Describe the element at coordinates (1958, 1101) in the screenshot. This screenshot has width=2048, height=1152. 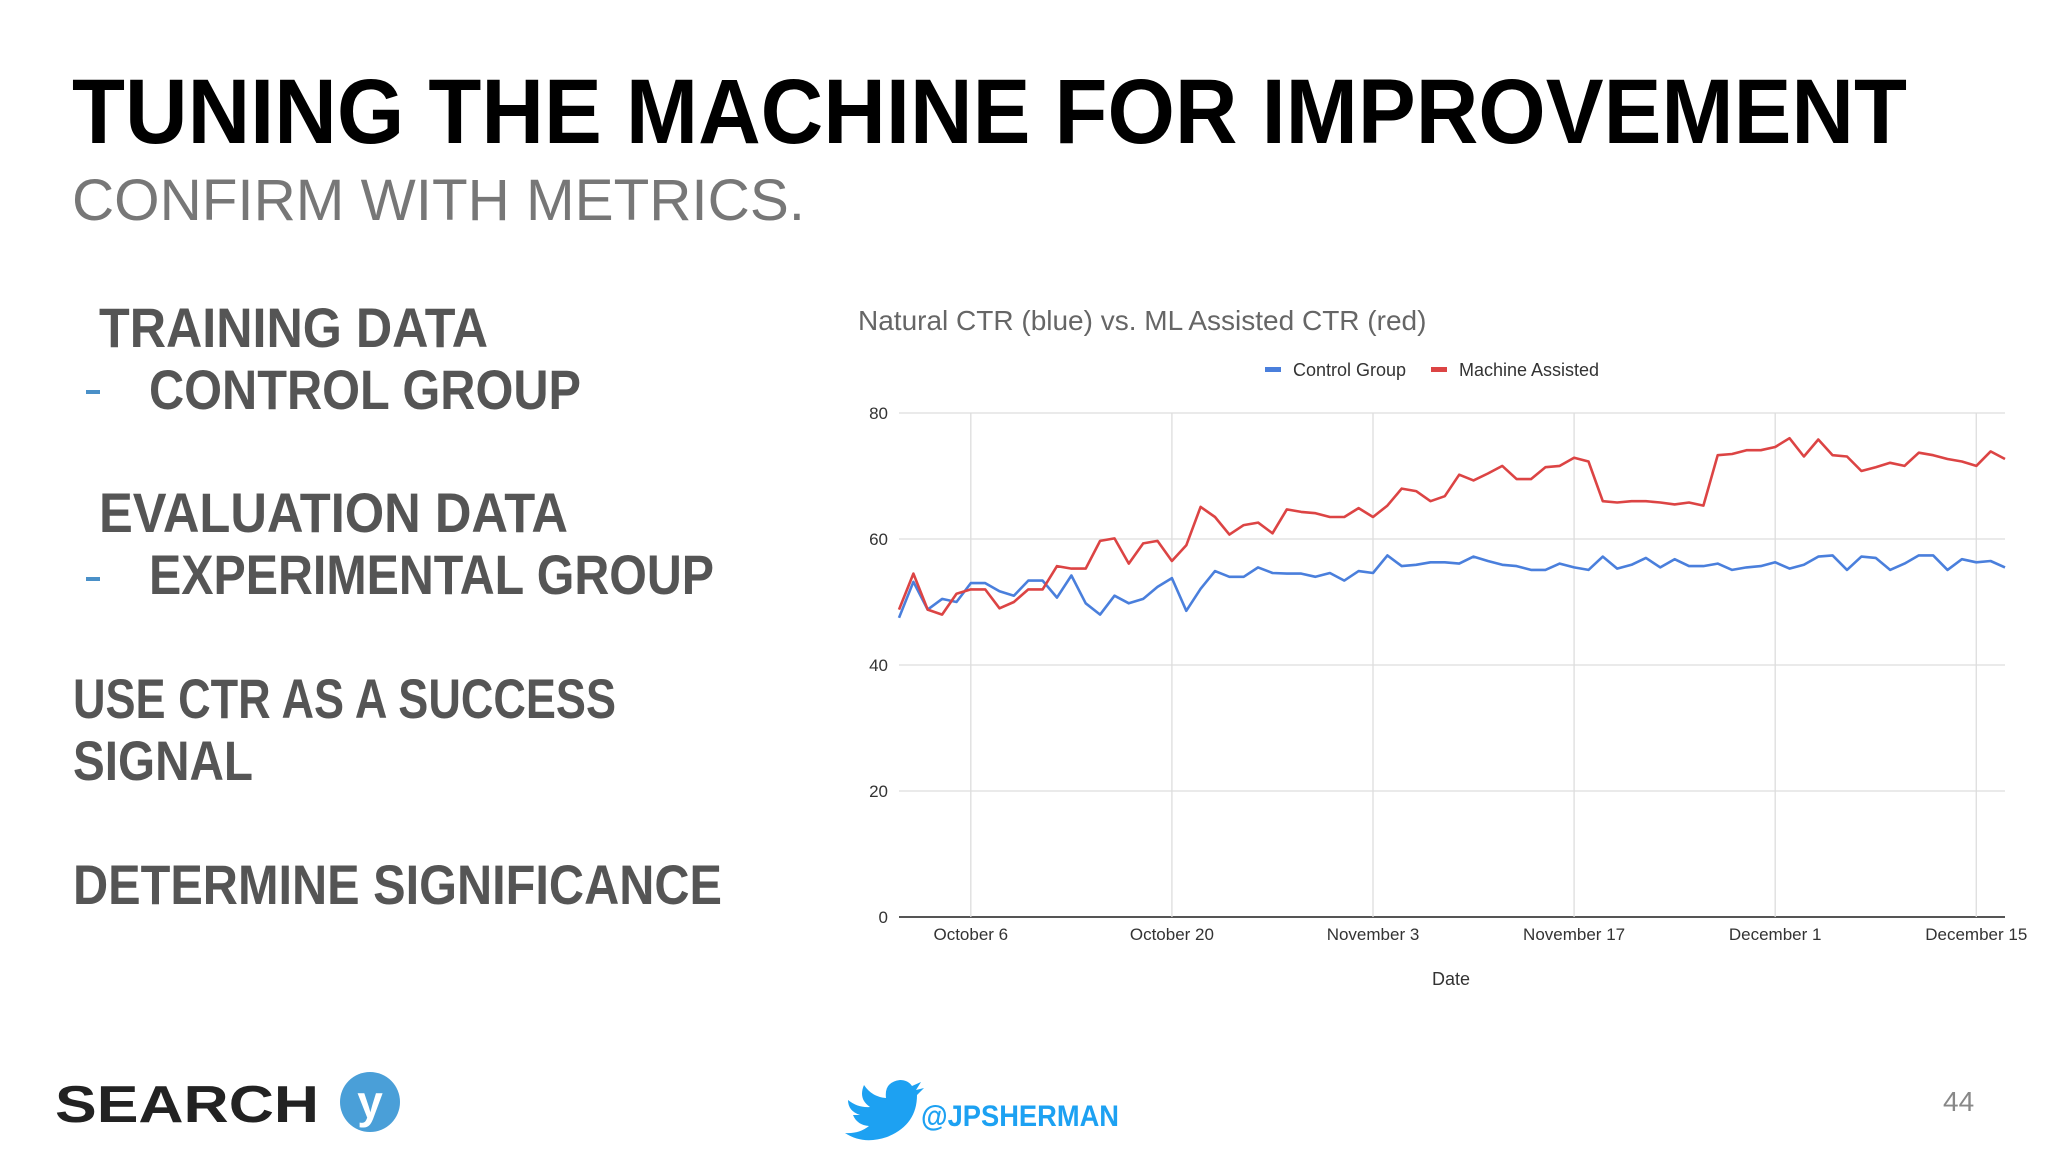
I see `page-number: 44` at that location.